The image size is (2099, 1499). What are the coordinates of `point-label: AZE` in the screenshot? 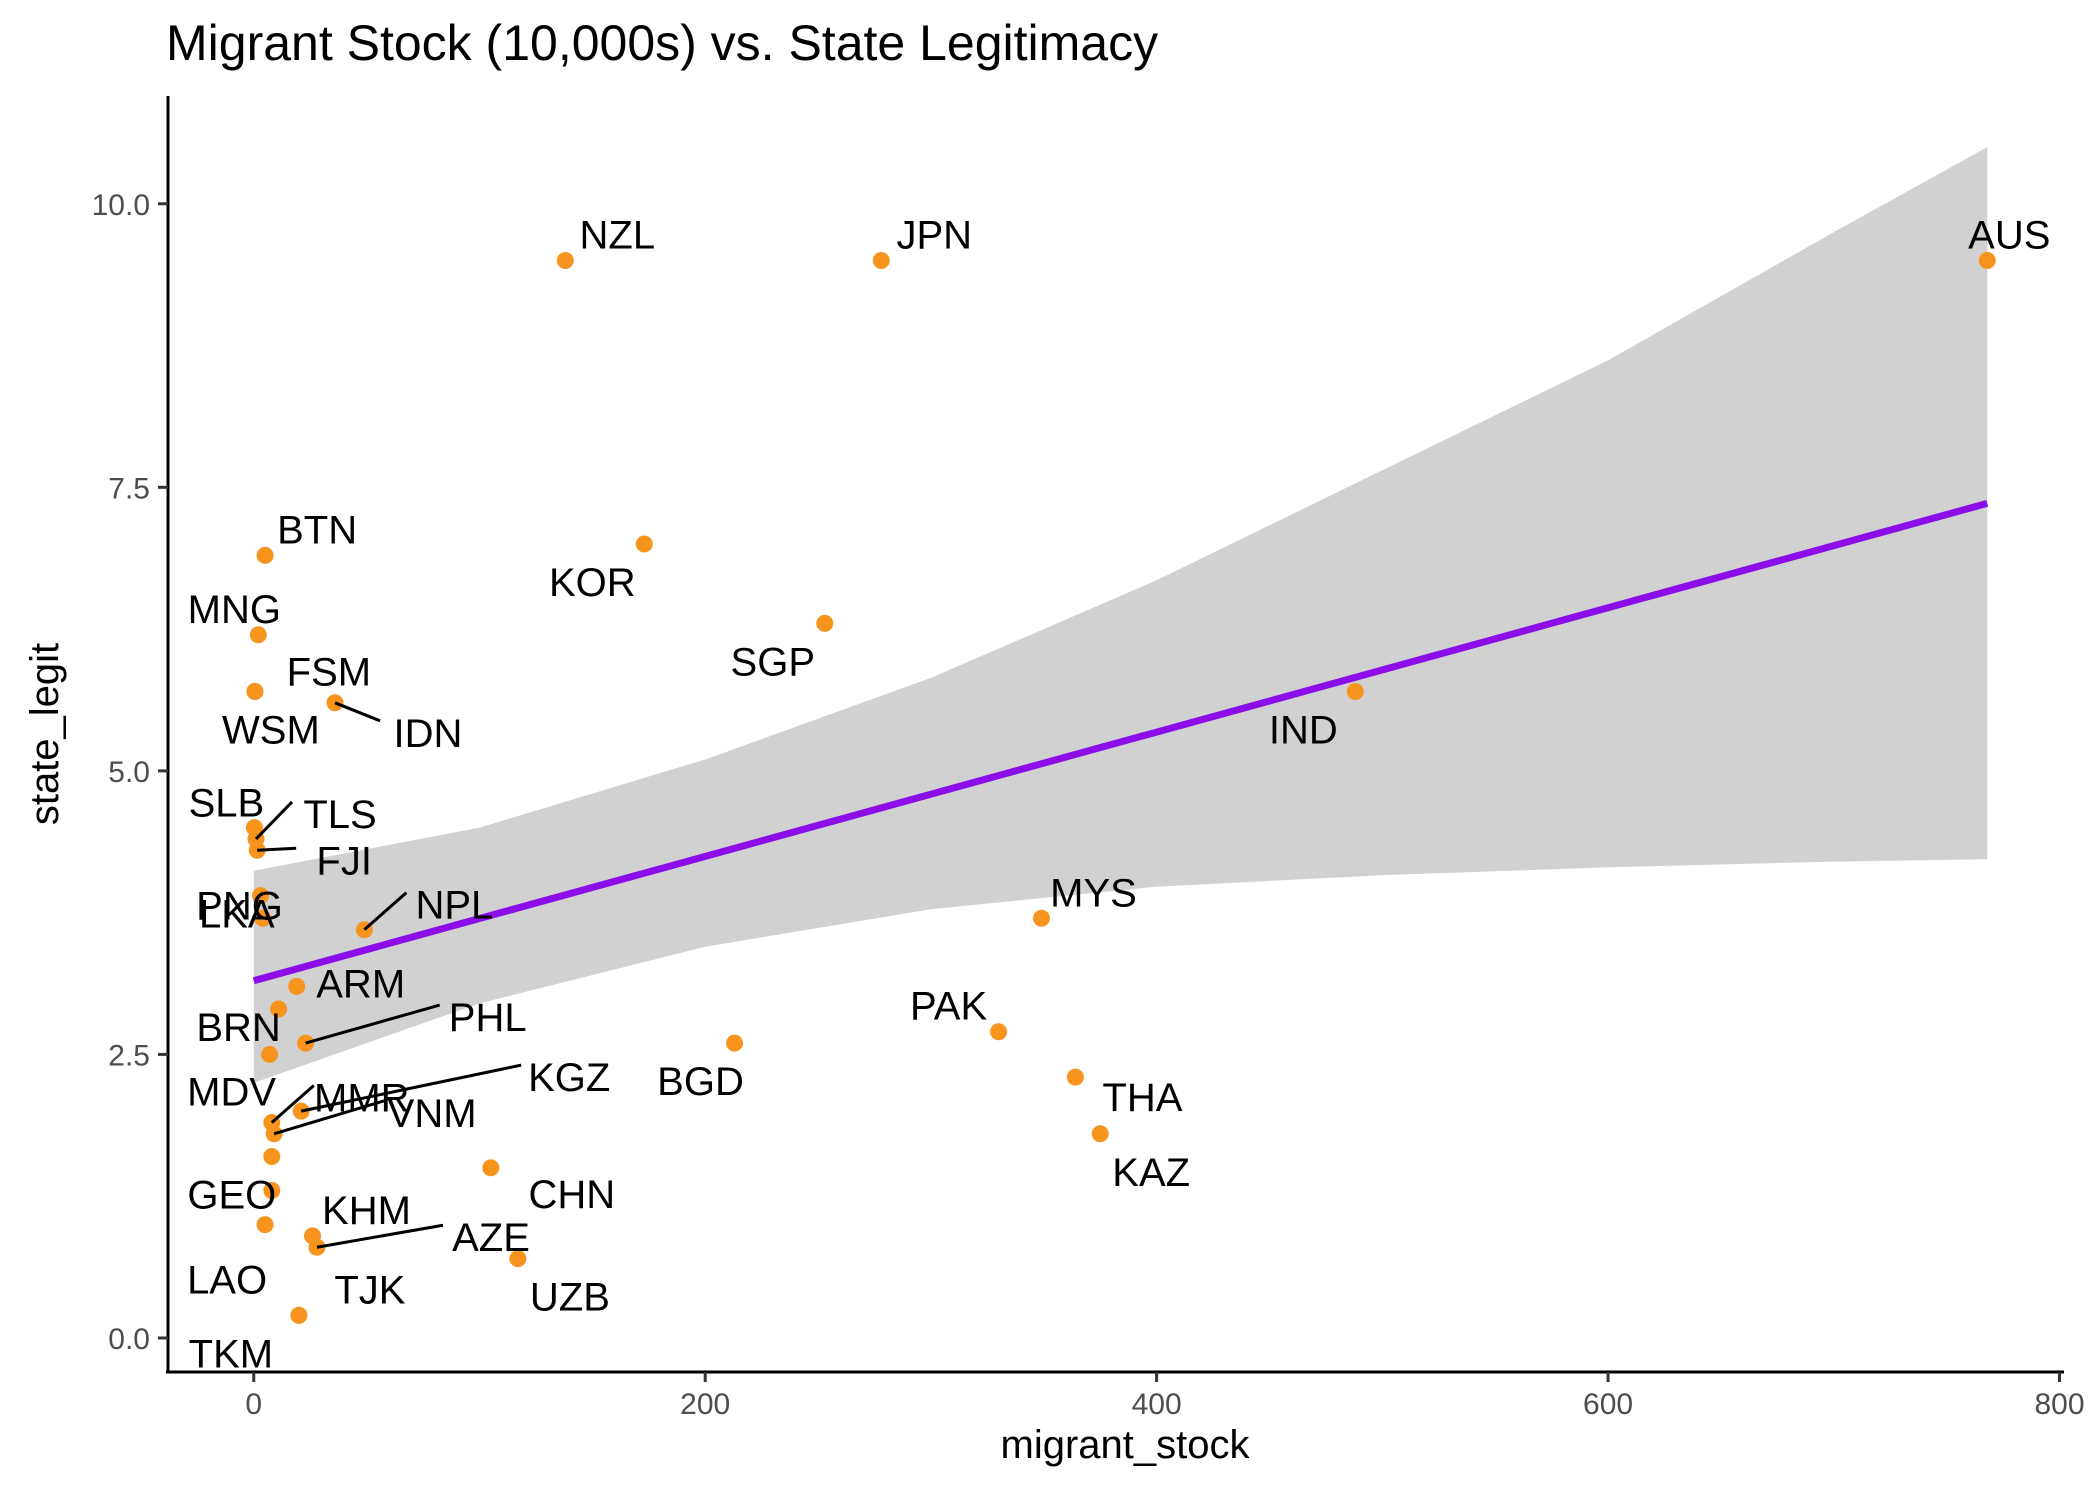 It's located at (491, 1238).